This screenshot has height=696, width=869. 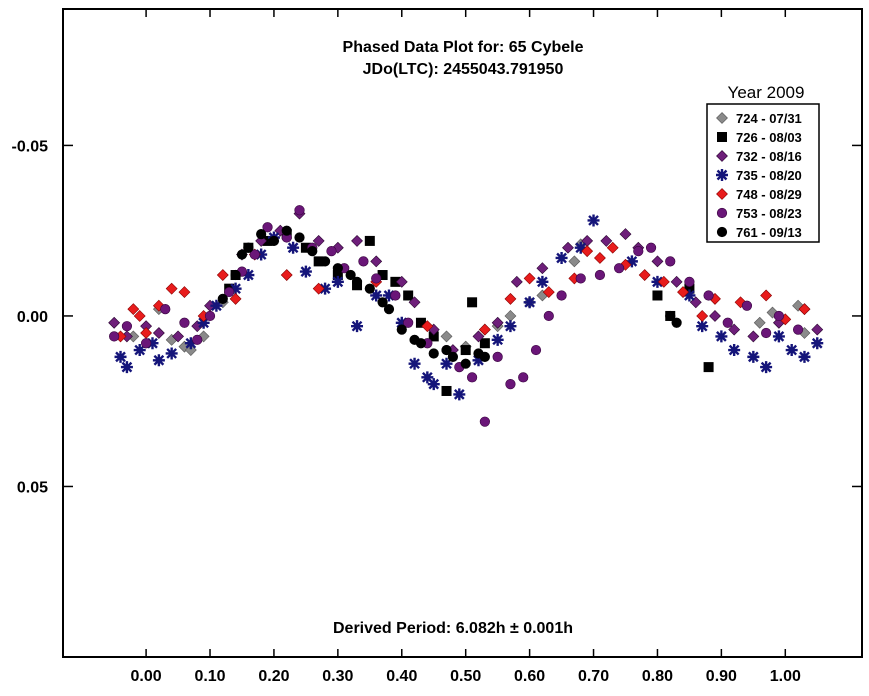 What do you see at coordinates (657, 676) in the screenshot?
I see `x-tick-label: 0.80` at bounding box center [657, 676].